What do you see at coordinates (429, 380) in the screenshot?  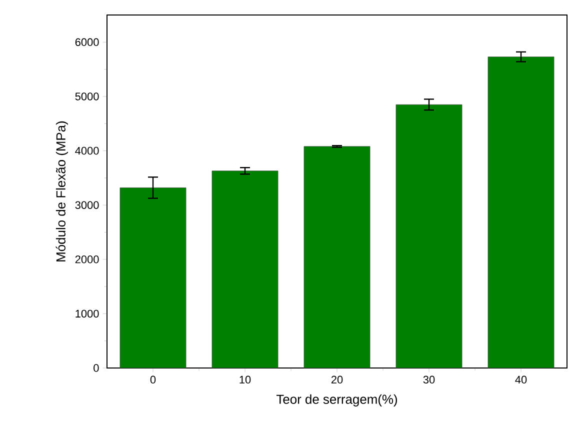 I see `x-tick-label: 30` at bounding box center [429, 380].